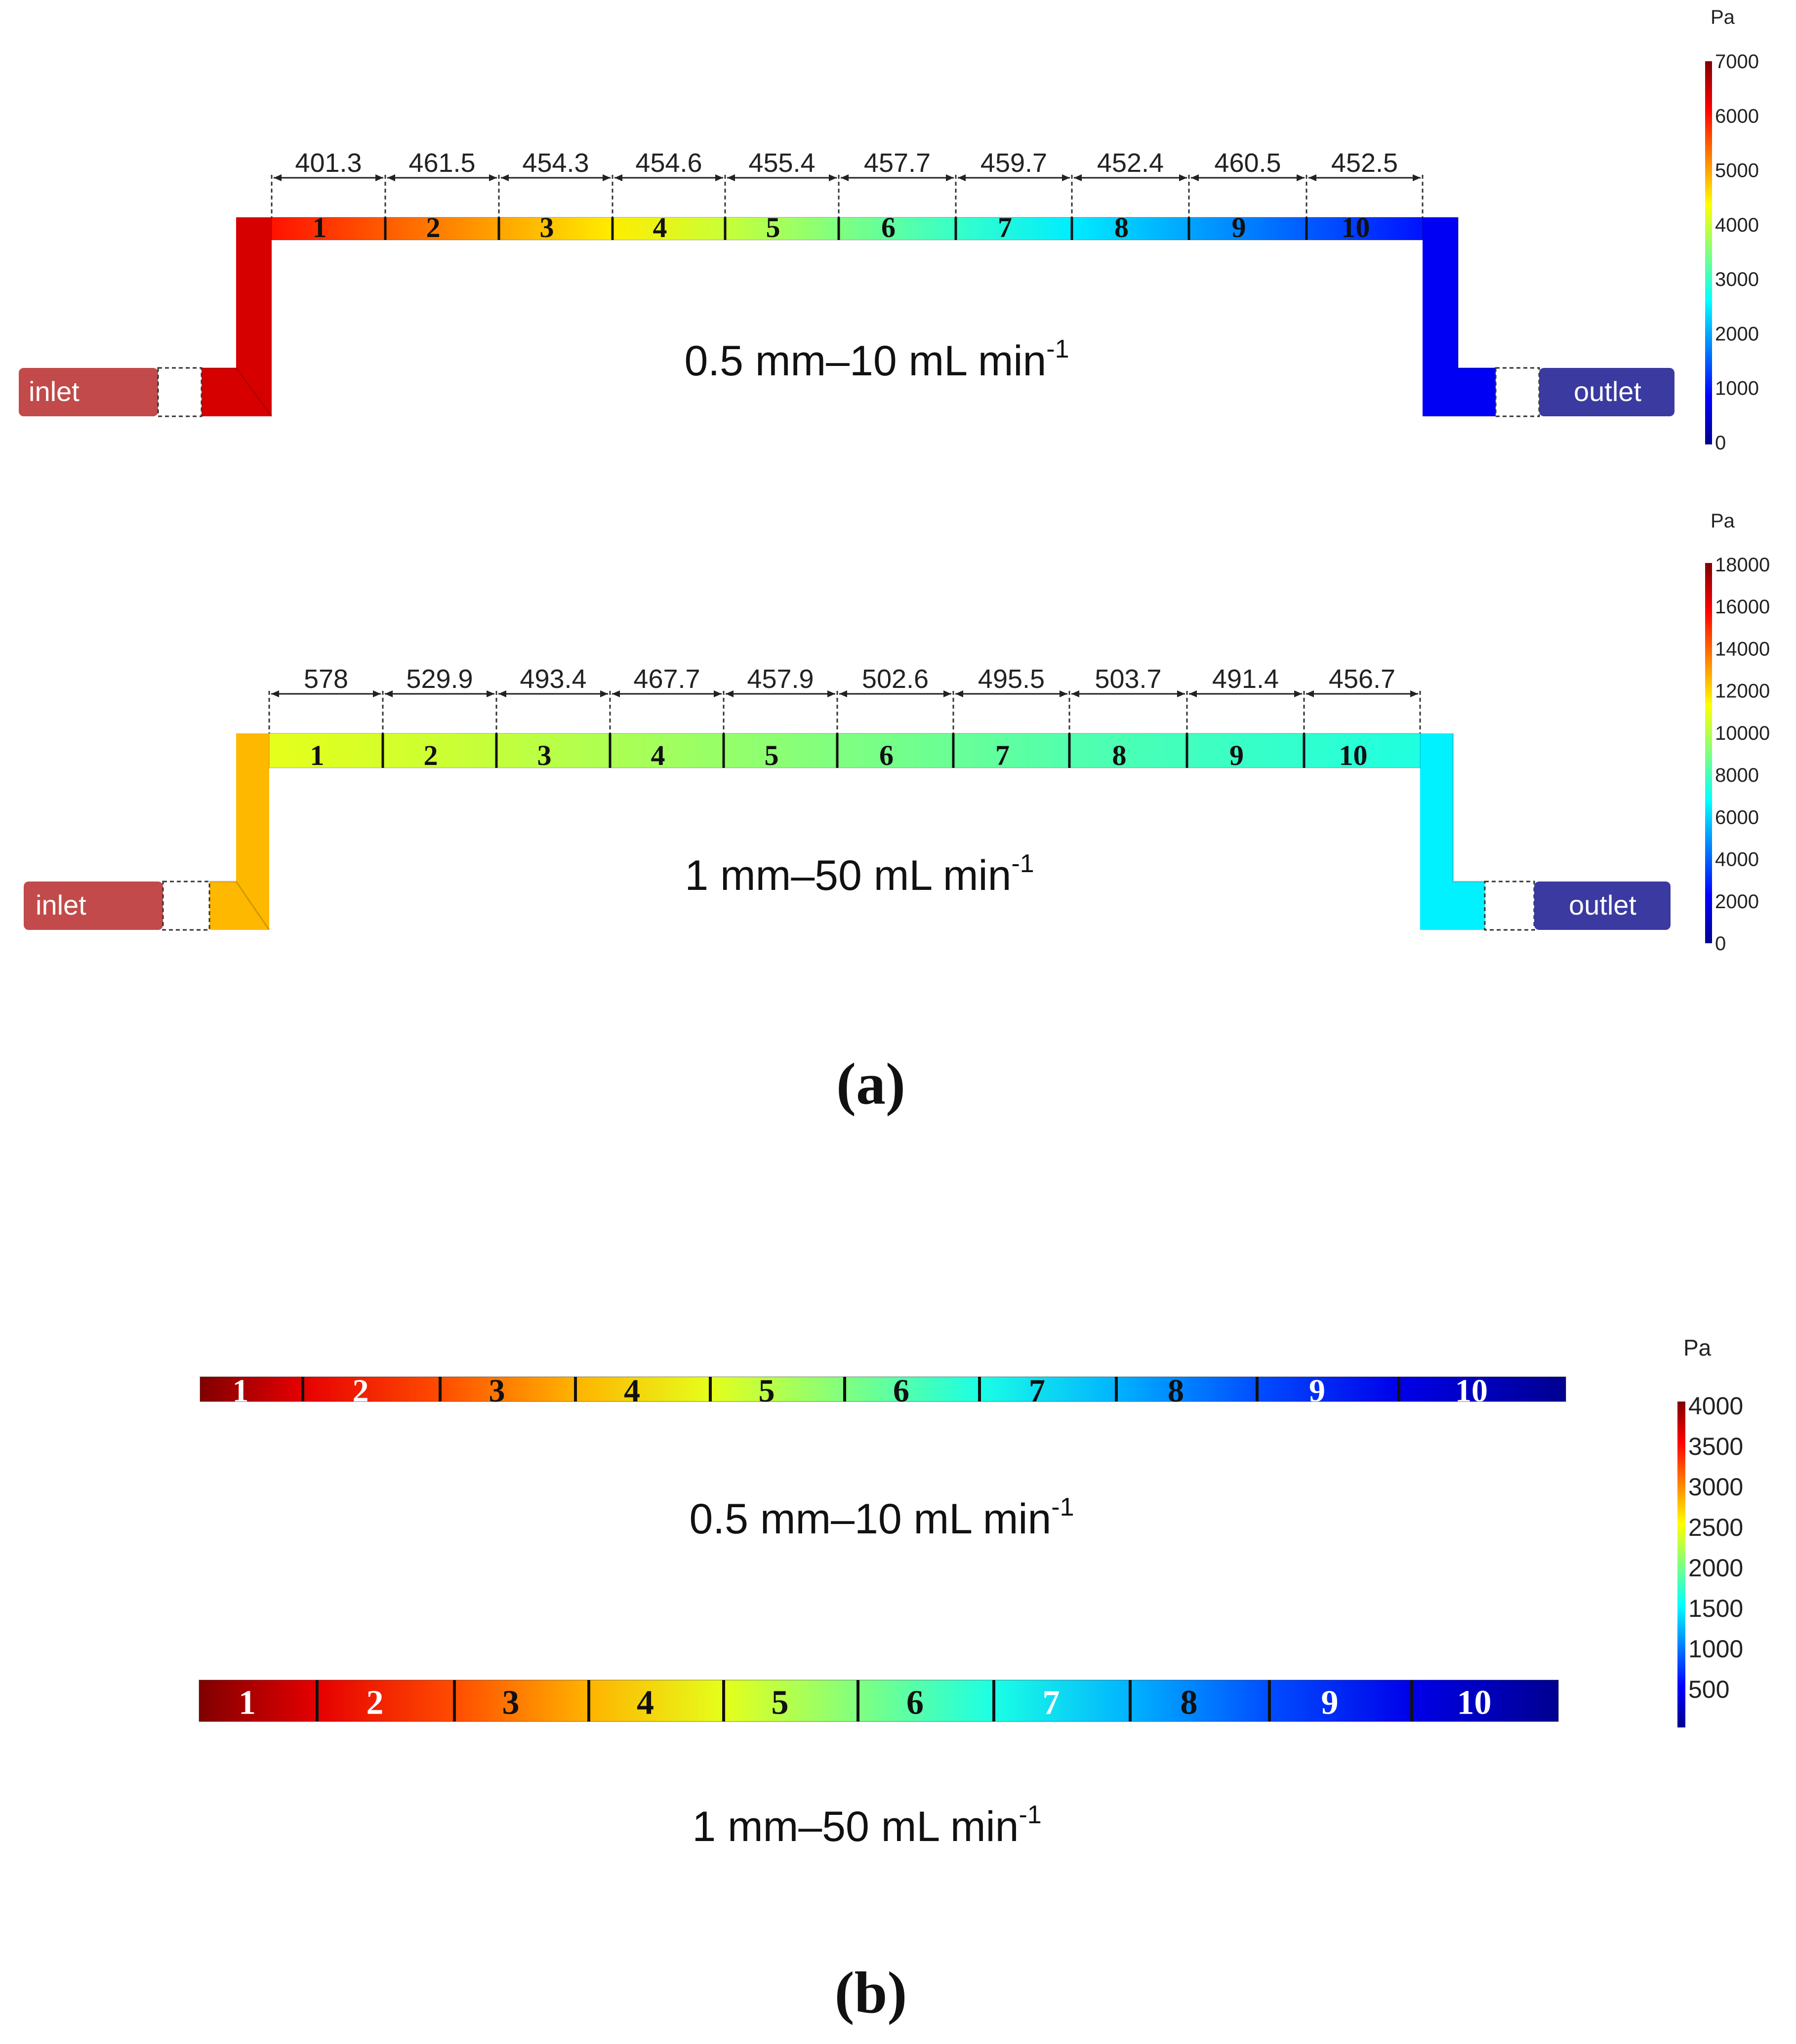 Image resolution: width=1796 pixels, height=2044 pixels. What do you see at coordinates (1469, 807) in the screenshot?
I see `outlet-bend-edge` at bounding box center [1469, 807].